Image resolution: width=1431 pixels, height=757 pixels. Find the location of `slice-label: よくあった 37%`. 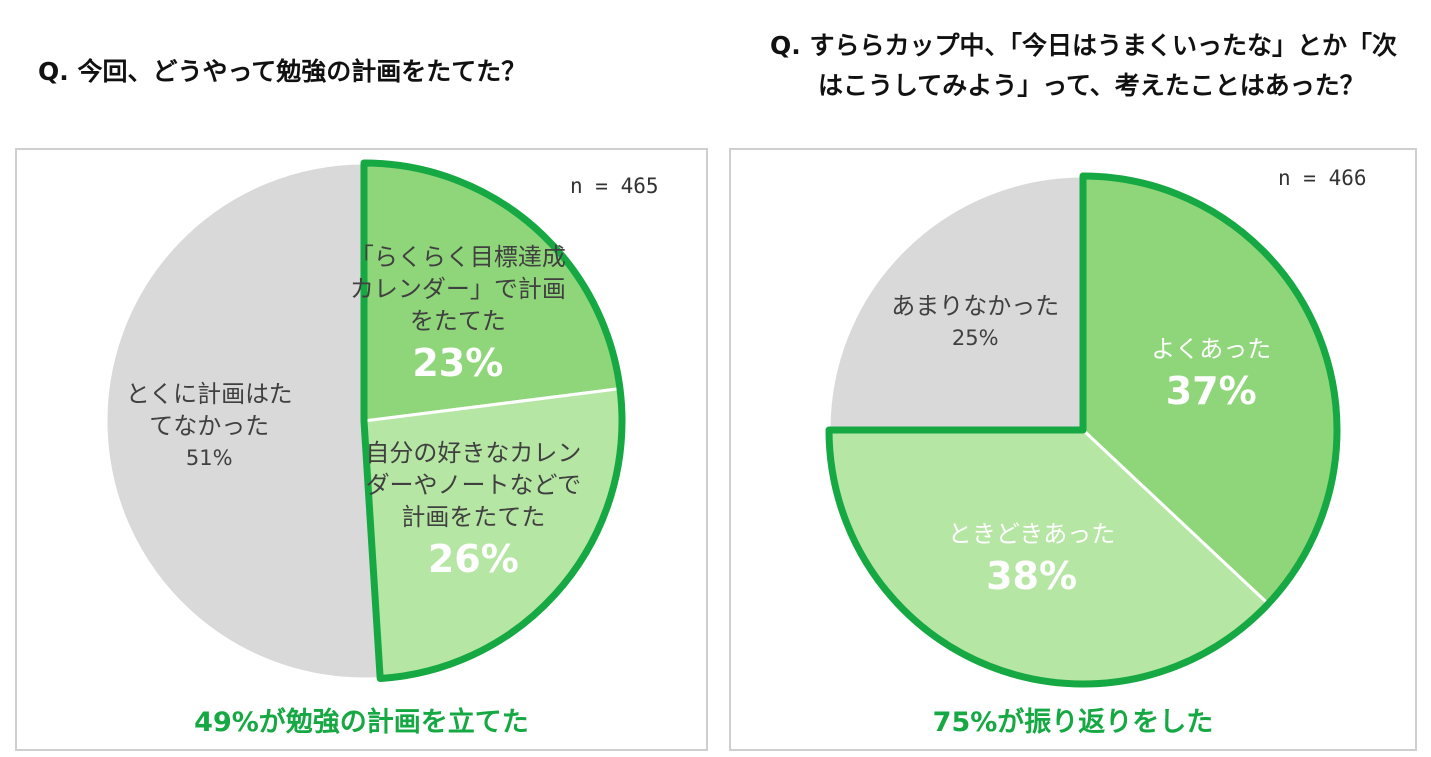

slice-label: よくあった 37% is located at coordinates (1211, 375).